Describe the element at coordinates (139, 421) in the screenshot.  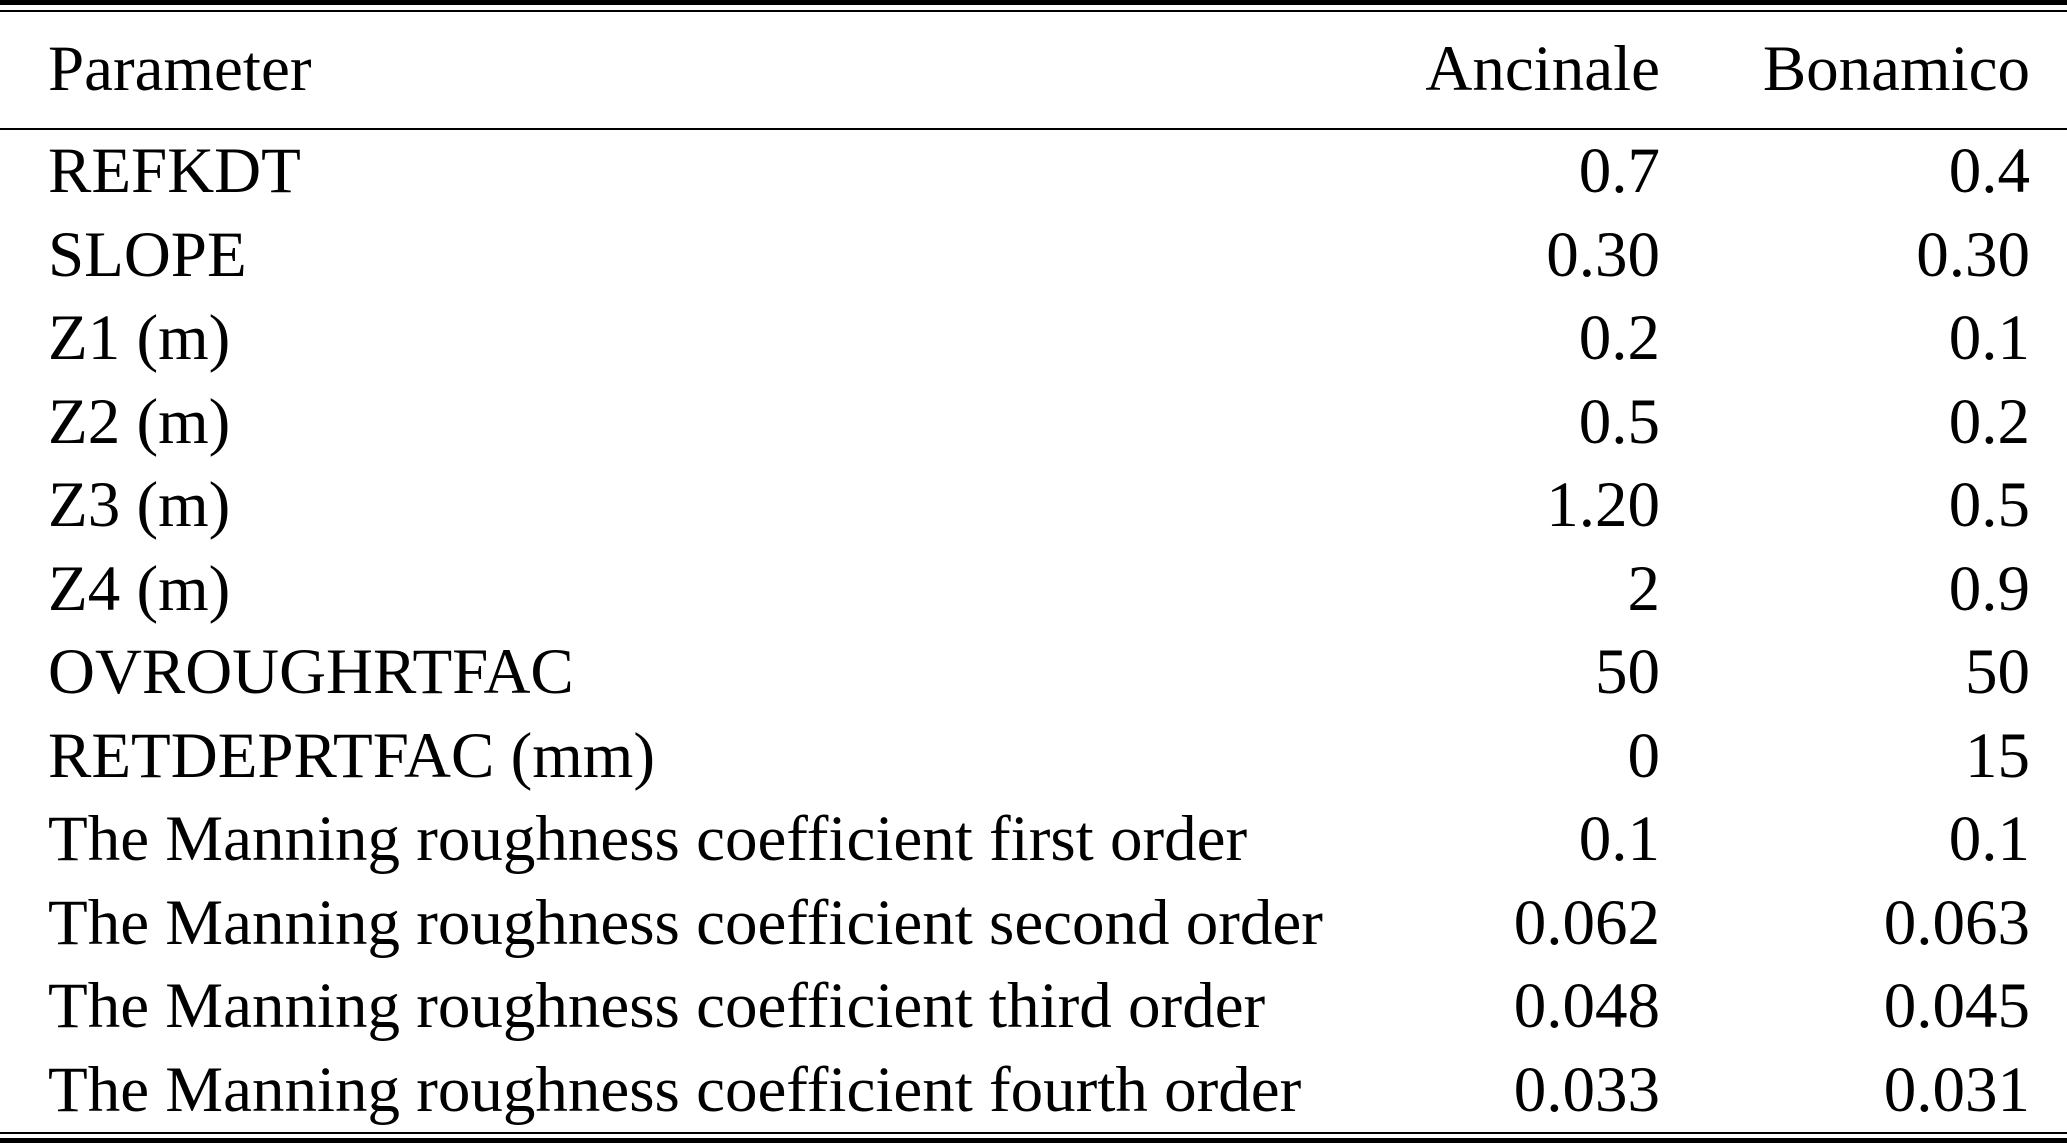
I see `parameter-name-cell: Z2 (m)` at that location.